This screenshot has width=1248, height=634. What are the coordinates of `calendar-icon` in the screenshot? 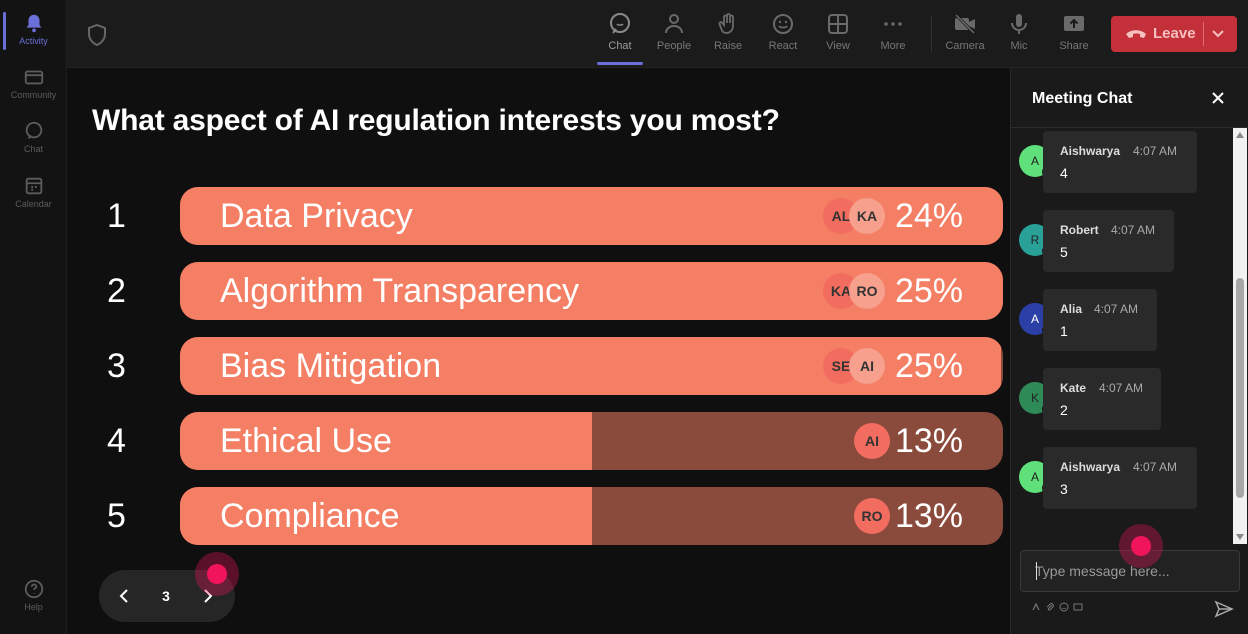 It's located at (33, 186).